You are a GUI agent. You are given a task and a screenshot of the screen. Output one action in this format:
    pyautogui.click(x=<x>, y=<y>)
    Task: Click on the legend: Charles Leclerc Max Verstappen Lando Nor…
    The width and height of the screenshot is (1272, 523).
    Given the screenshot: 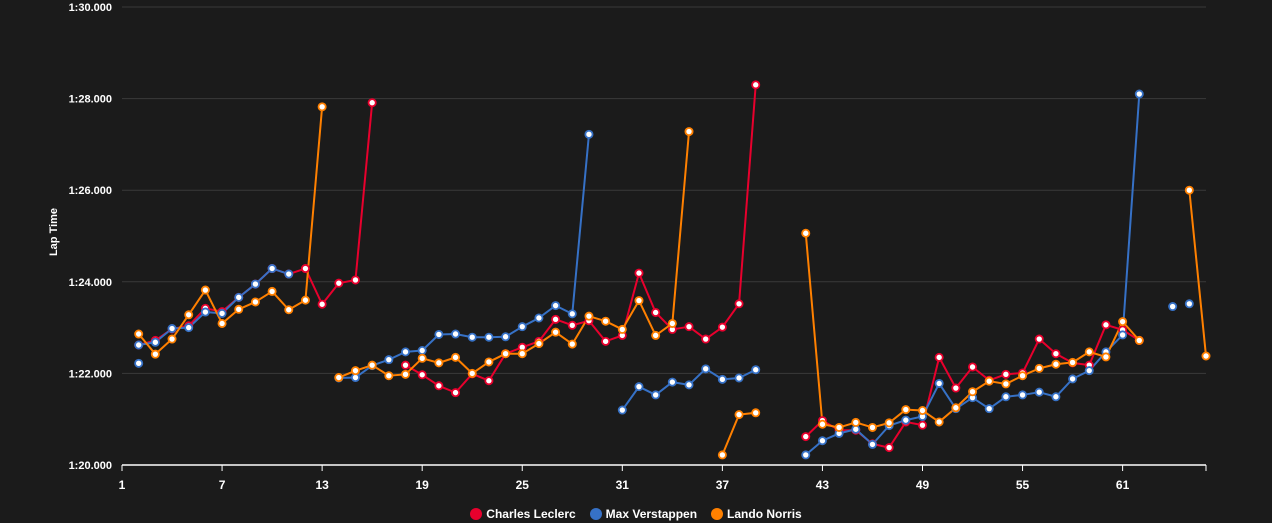 What is the action you would take?
    pyautogui.click(x=636, y=514)
    